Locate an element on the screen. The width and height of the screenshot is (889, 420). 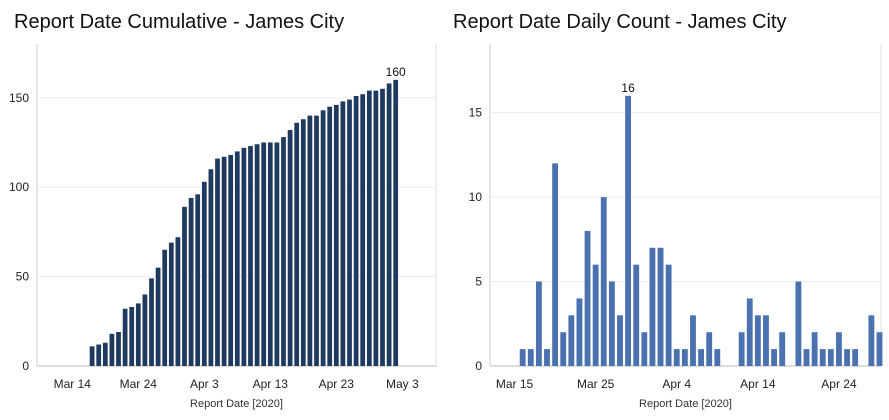
x-tick-label: Apr 4 is located at coordinates (676, 384).